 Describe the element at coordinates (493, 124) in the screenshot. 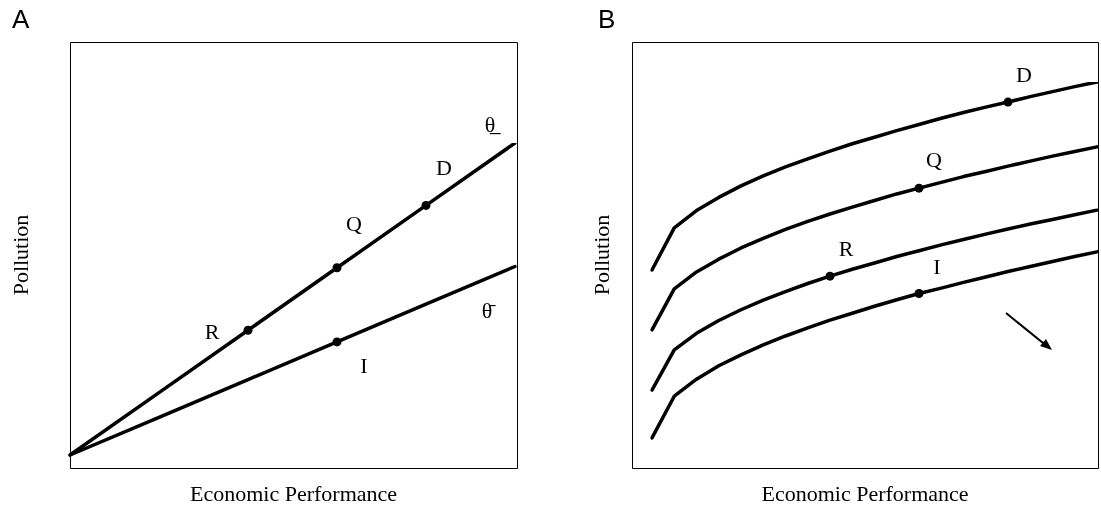

I see `series-label: θ̲` at that location.